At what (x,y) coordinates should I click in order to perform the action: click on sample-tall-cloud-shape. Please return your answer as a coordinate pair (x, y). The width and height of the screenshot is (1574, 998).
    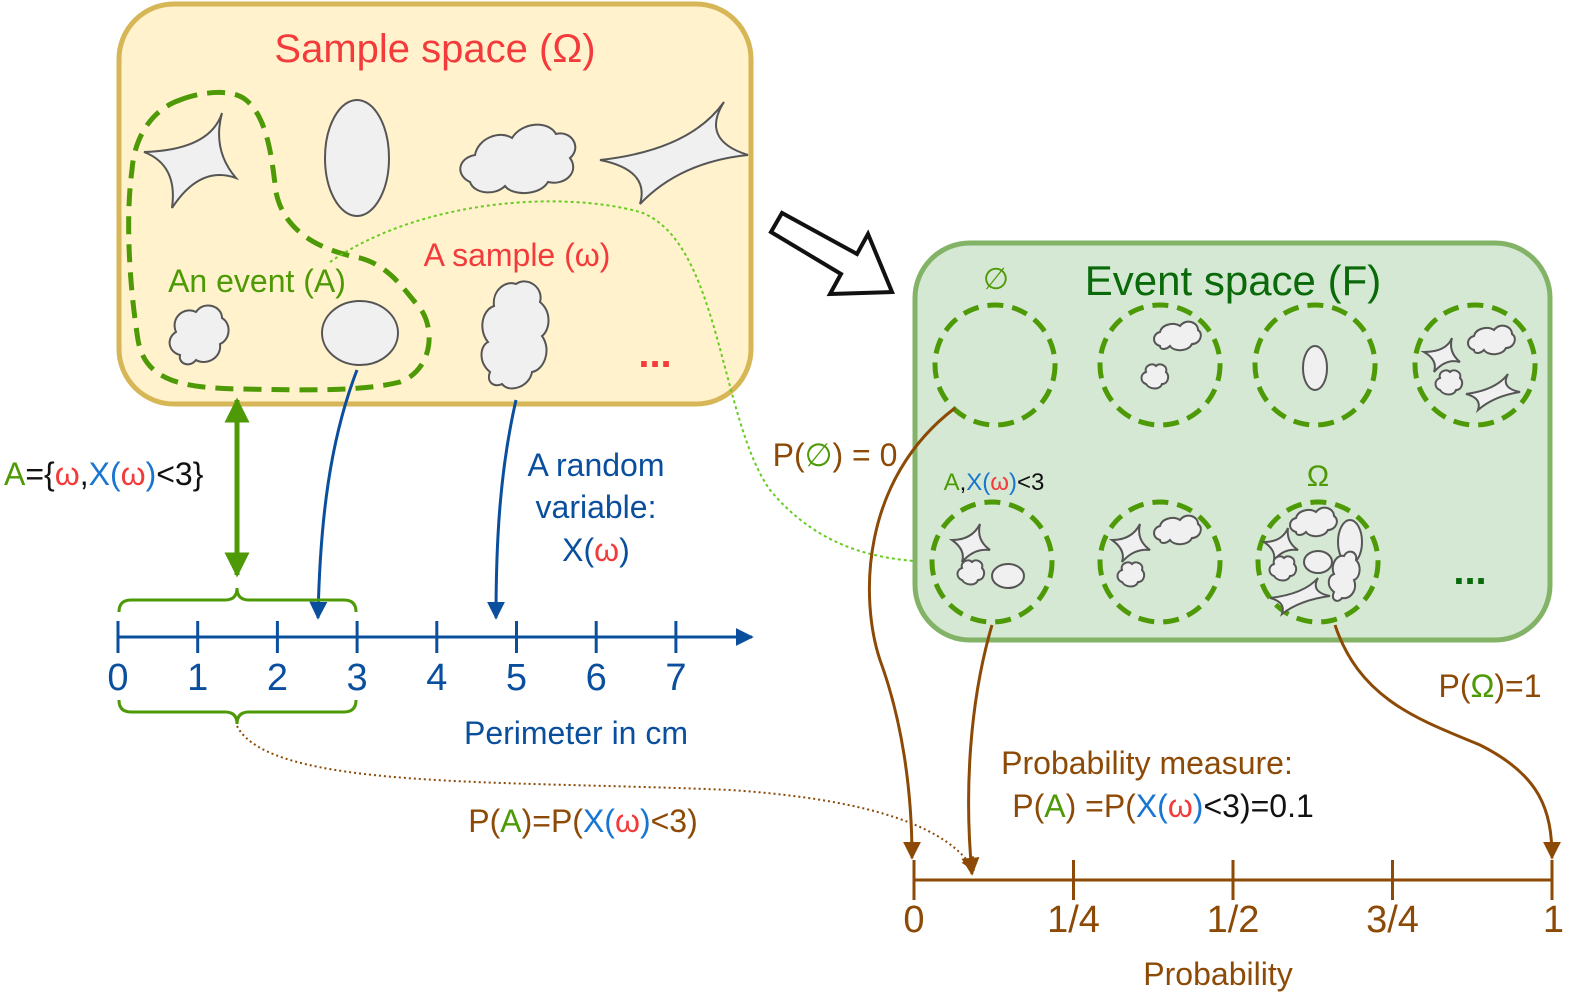
    Looking at the image, I should click on (515, 335).